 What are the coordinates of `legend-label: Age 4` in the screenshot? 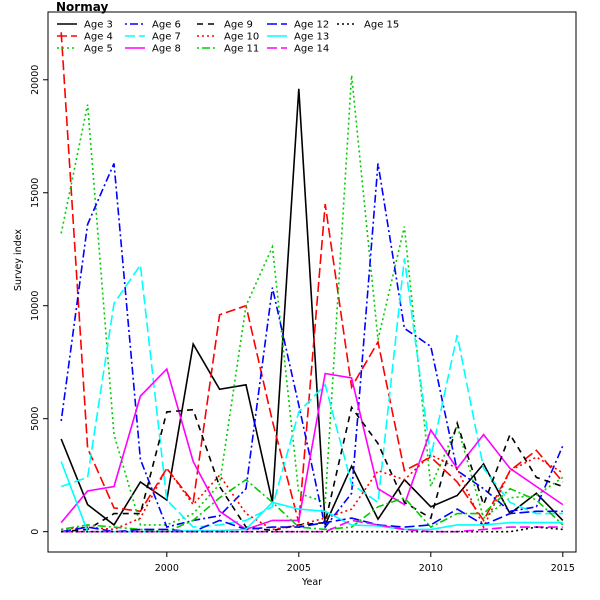 It's located at (98, 37).